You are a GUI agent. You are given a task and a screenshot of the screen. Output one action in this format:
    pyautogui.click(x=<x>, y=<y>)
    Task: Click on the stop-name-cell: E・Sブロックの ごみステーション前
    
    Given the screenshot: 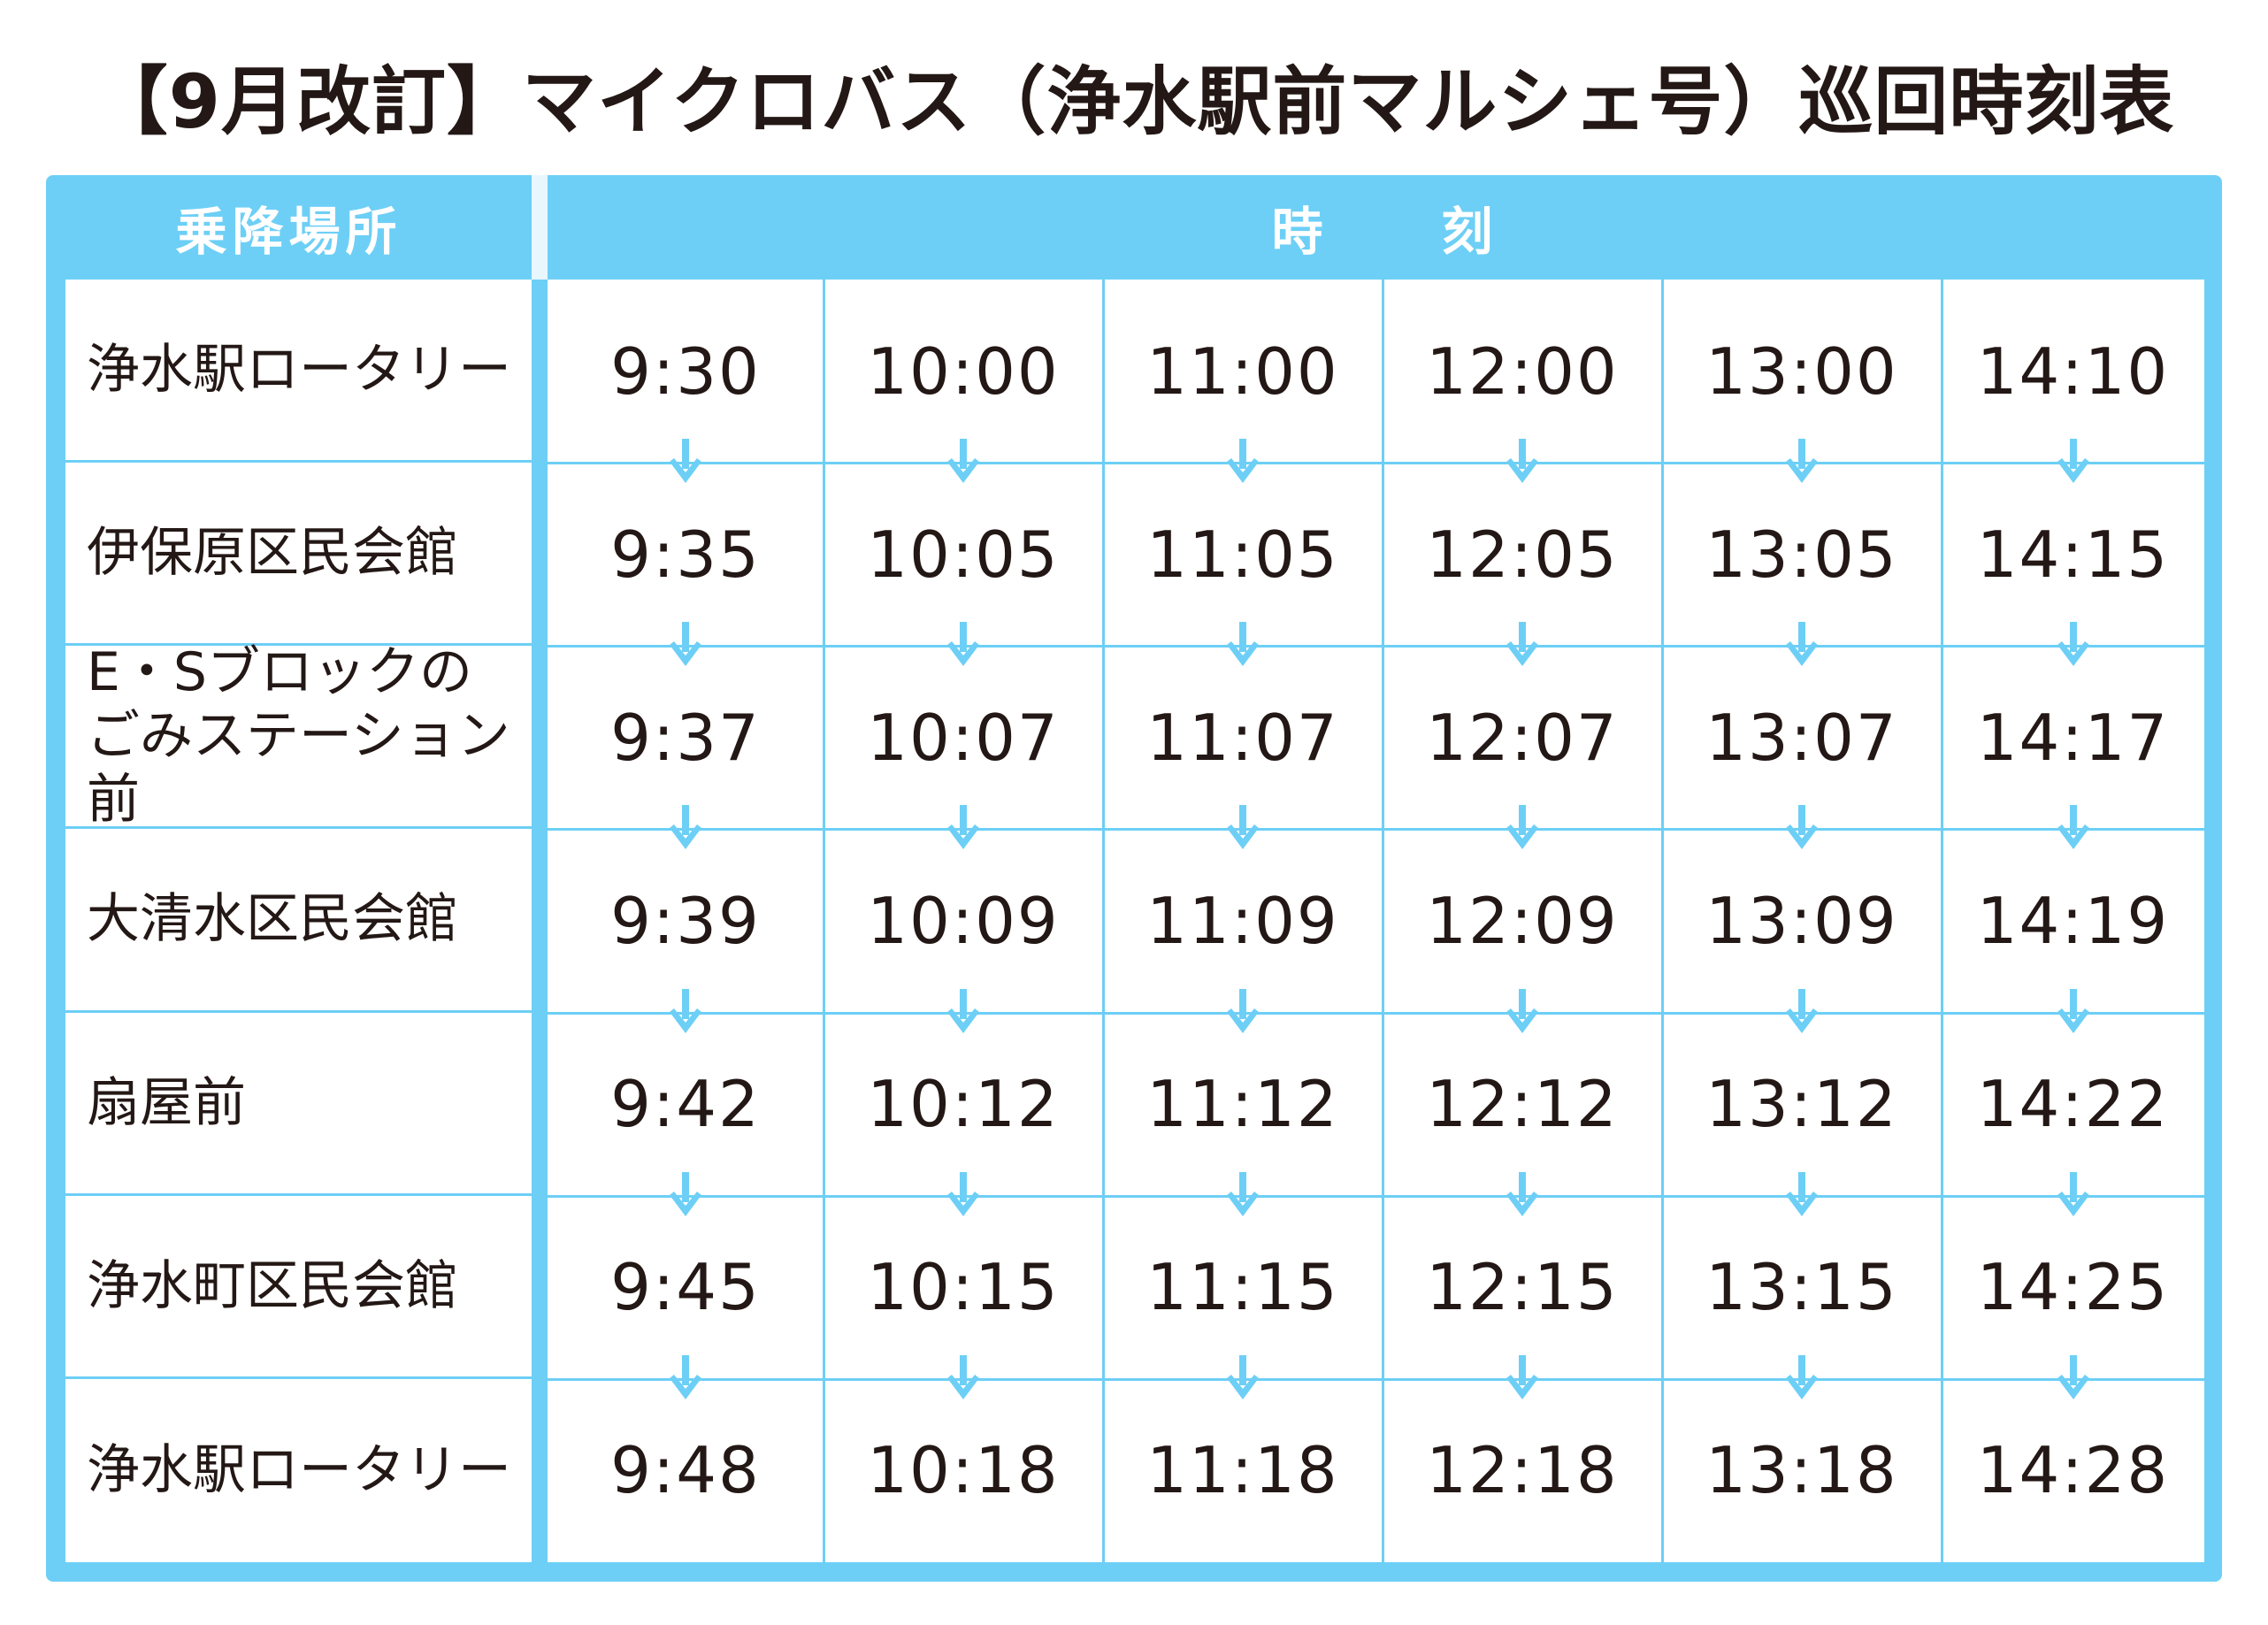 What is the action you would take?
    pyautogui.click(x=299, y=736)
    